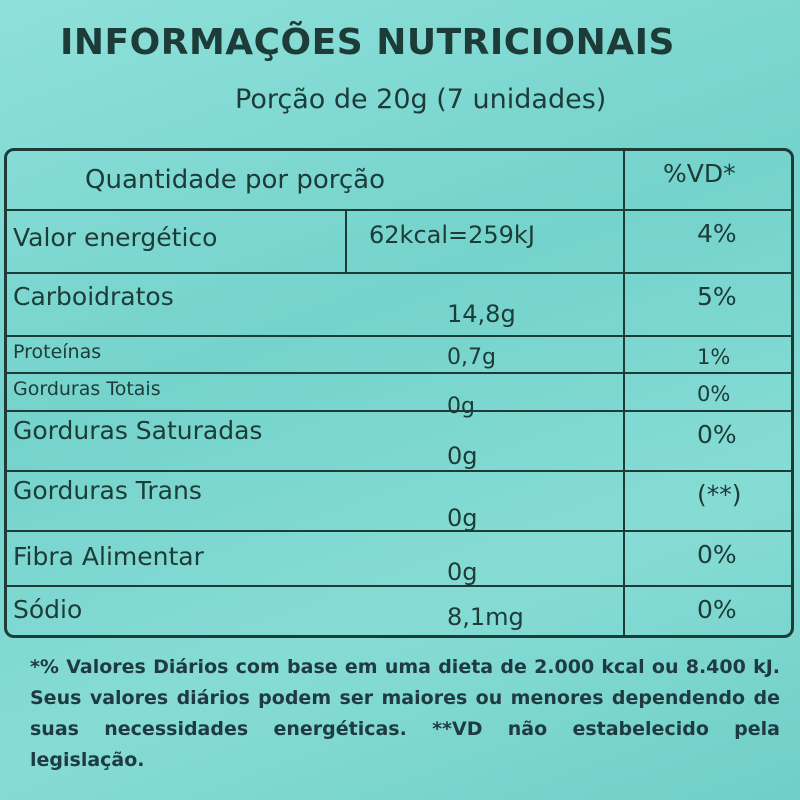 This screenshot has height=800, width=800. What do you see at coordinates (717, 296) in the screenshot?
I see `daily-value: 5%` at bounding box center [717, 296].